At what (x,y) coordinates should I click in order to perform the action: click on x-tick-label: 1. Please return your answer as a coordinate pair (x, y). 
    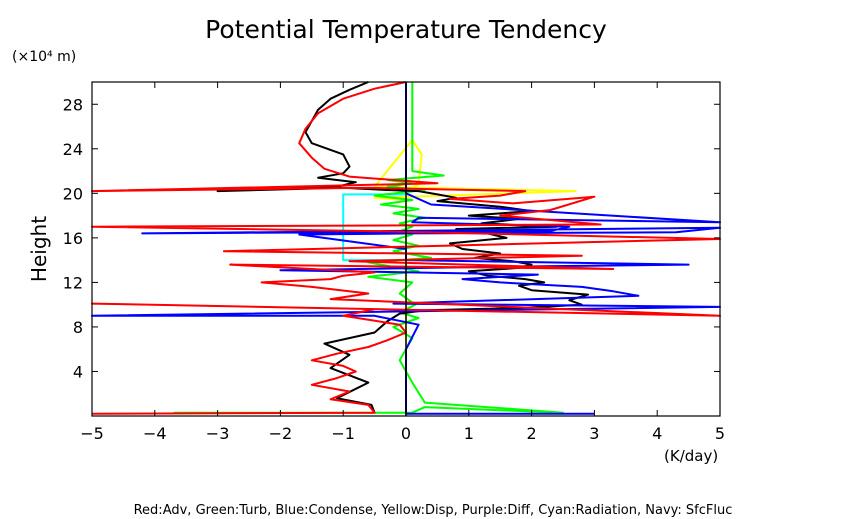
    Looking at the image, I should click on (469, 433).